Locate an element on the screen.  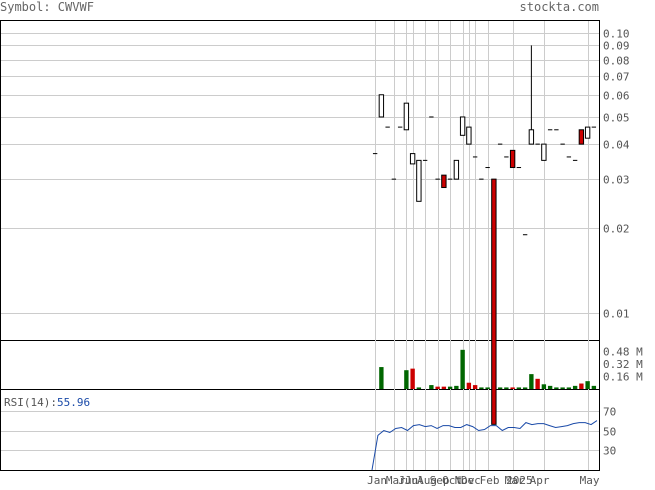
x-tick-label: Apr is located at coordinates (540, 480).